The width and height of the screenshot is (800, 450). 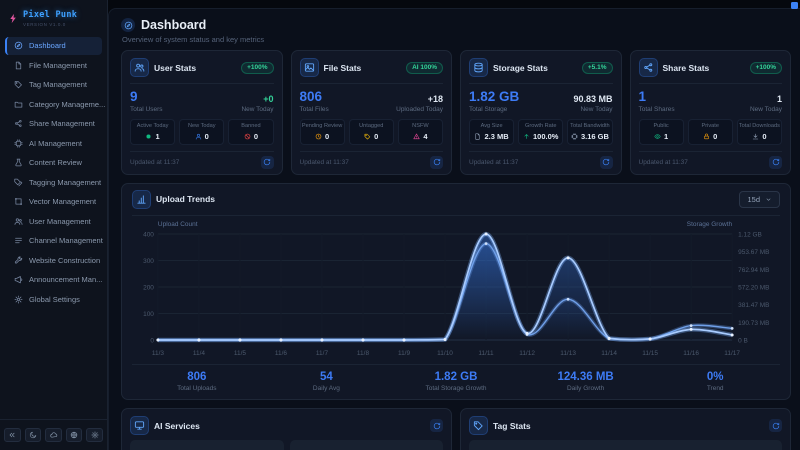 What do you see at coordinates (715, 376) in the screenshot?
I see `summary-value: 0%` at bounding box center [715, 376].